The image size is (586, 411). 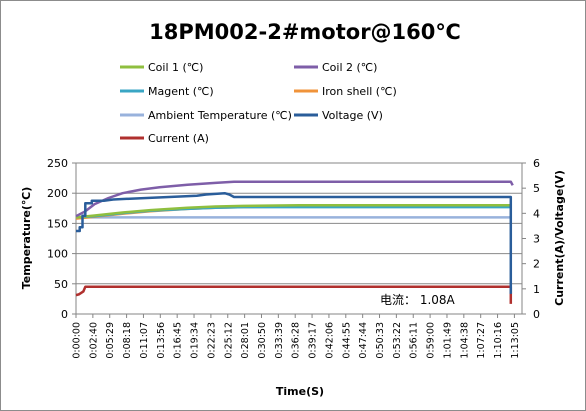 I want to click on legend-label: Current (A), so click(x=178, y=138).